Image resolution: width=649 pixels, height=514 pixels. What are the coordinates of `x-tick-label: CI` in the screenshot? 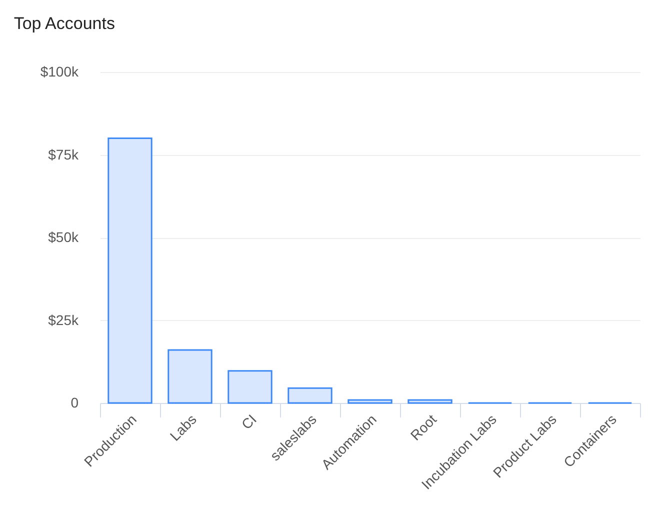 It's located at (249, 421).